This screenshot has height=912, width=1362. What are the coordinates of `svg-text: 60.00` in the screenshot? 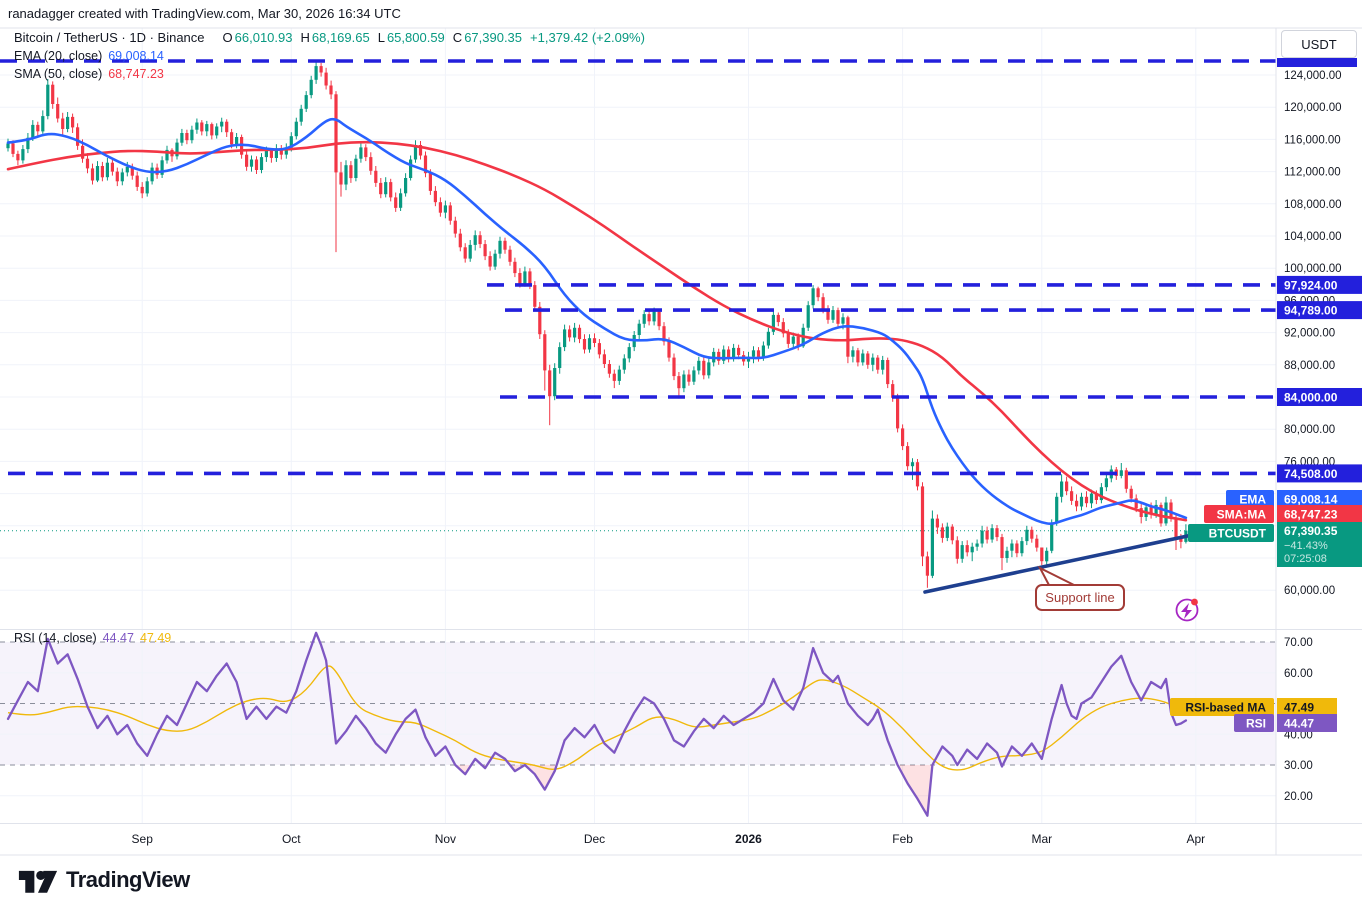 It's located at (1298, 674).